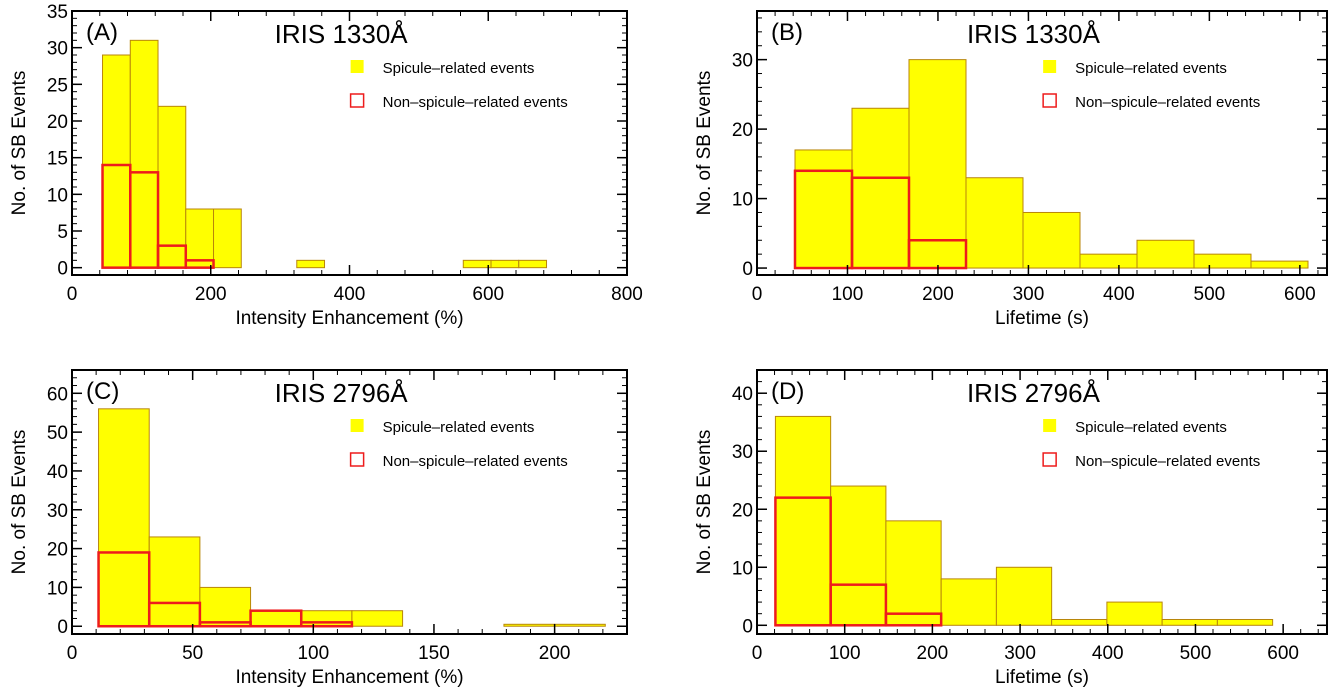  What do you see at coordinates (57, 12) in the screenshot?
I see `y-tick-label: 35` at bounding box center [57, 12].